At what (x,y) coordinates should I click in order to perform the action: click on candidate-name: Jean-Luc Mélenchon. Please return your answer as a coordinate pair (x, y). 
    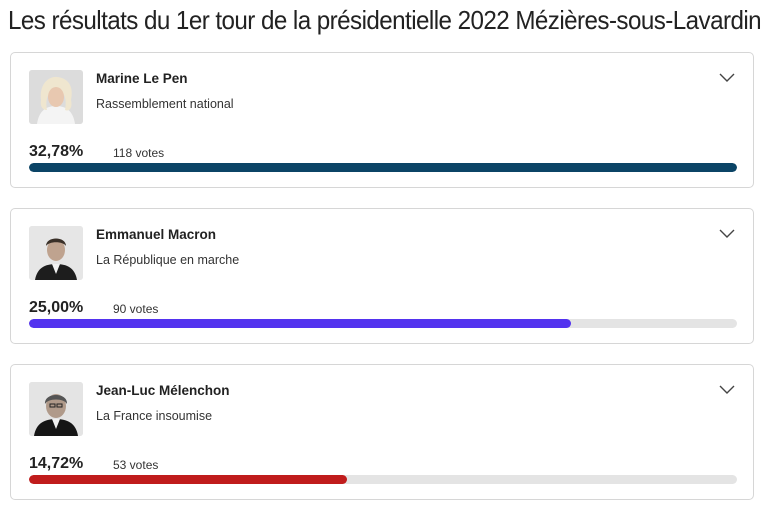
    Looking at the image, I should click on (163, 390).